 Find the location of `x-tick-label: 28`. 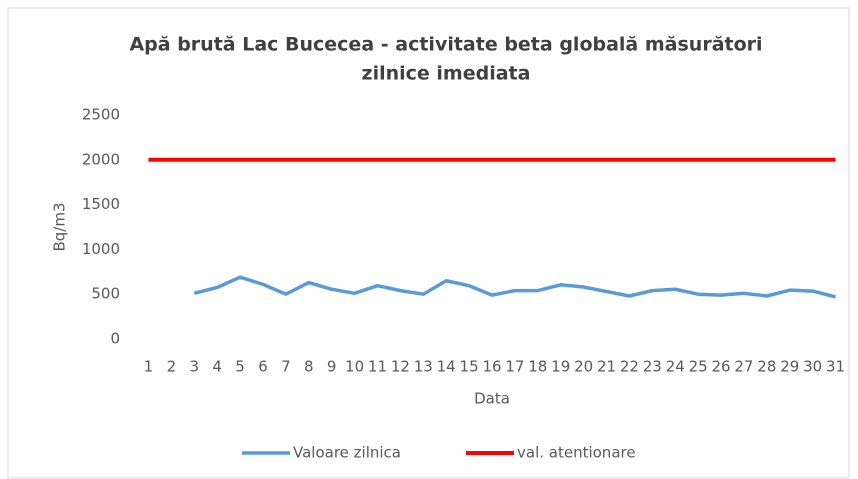

x-tick-label: 28 is located at coordinates (766, 367).